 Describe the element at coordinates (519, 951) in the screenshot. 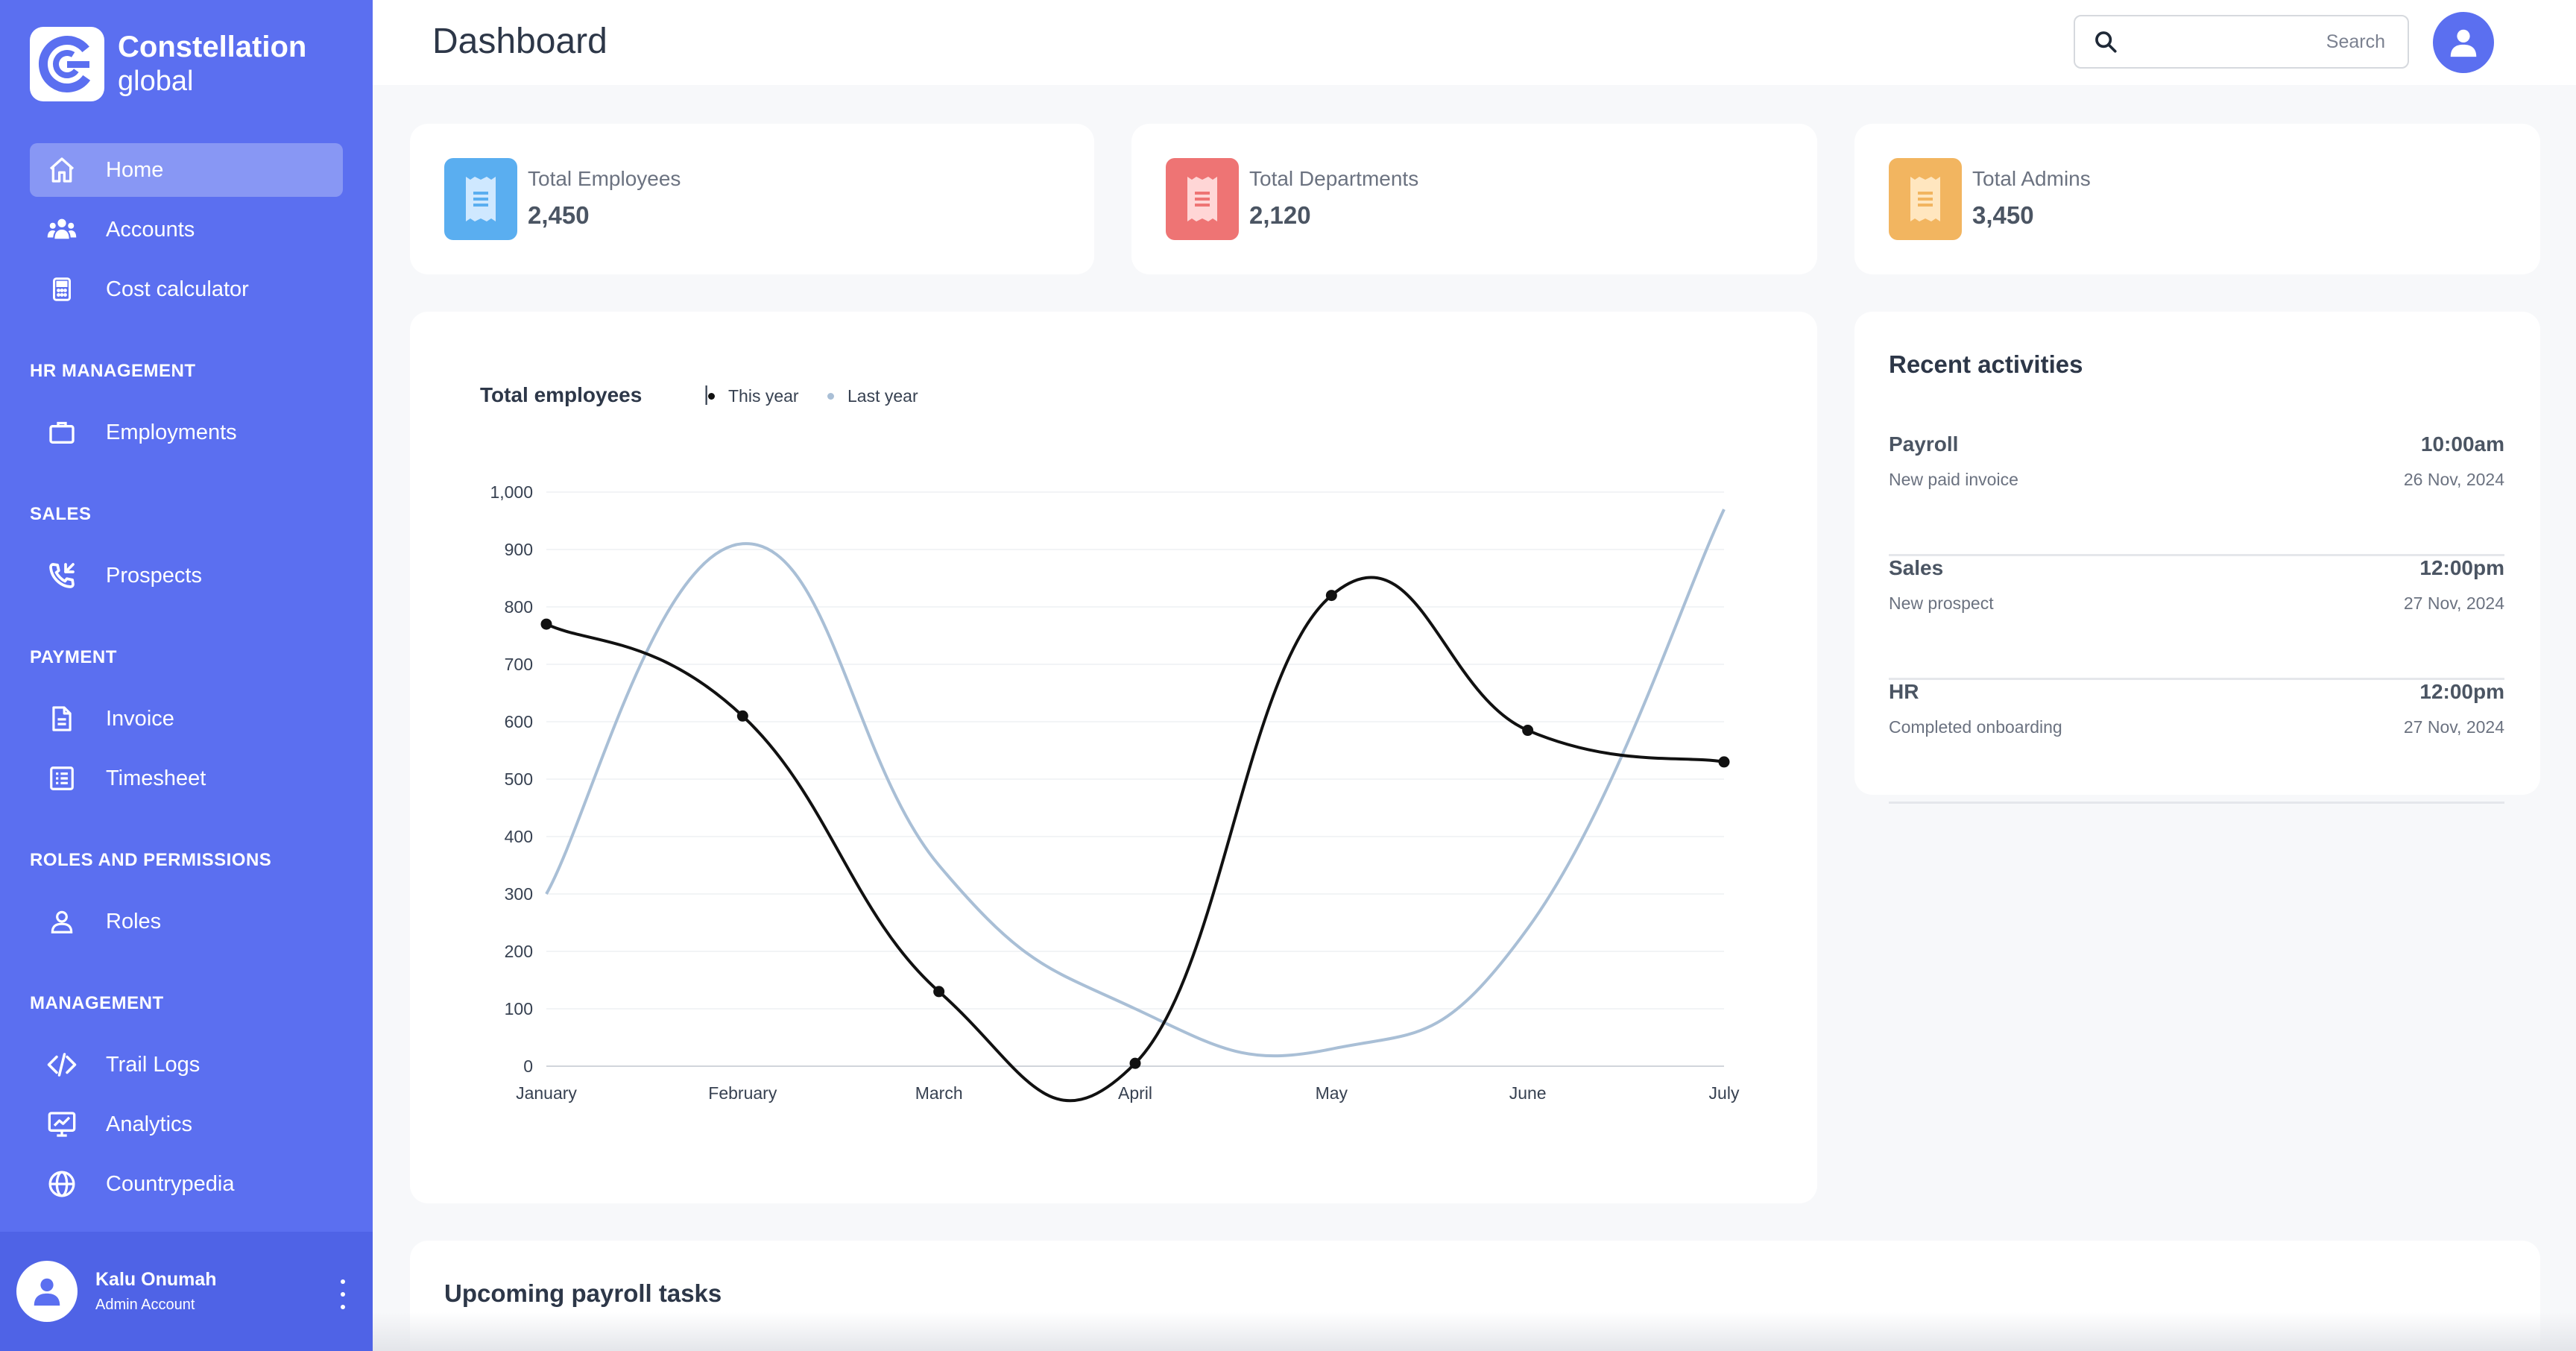

I see `y-tick-label: 200` at that location.